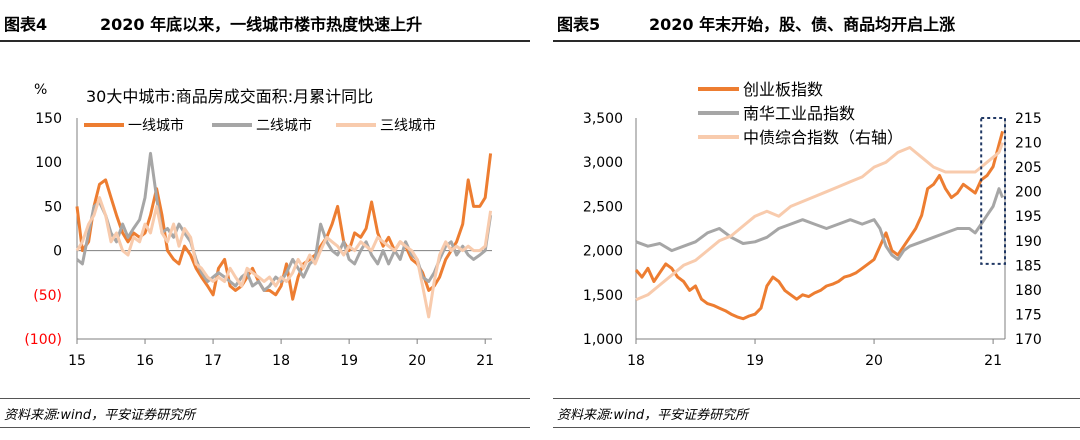 This screenshot has width=1080, height=440. What do you see at coordinates (77, 361) in the screenshot?
I see `x-tick-label: 15` at bounding box center [77, 361].